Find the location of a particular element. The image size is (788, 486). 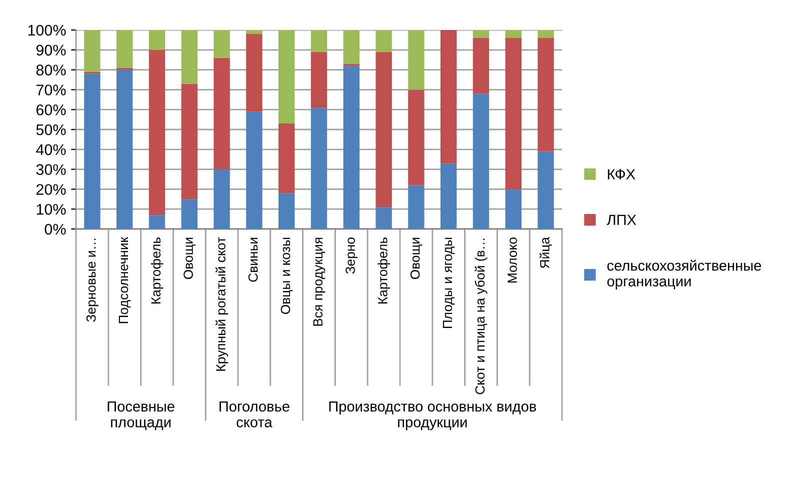

x-tick-label: Зерно is located at coordinates (352, 256).